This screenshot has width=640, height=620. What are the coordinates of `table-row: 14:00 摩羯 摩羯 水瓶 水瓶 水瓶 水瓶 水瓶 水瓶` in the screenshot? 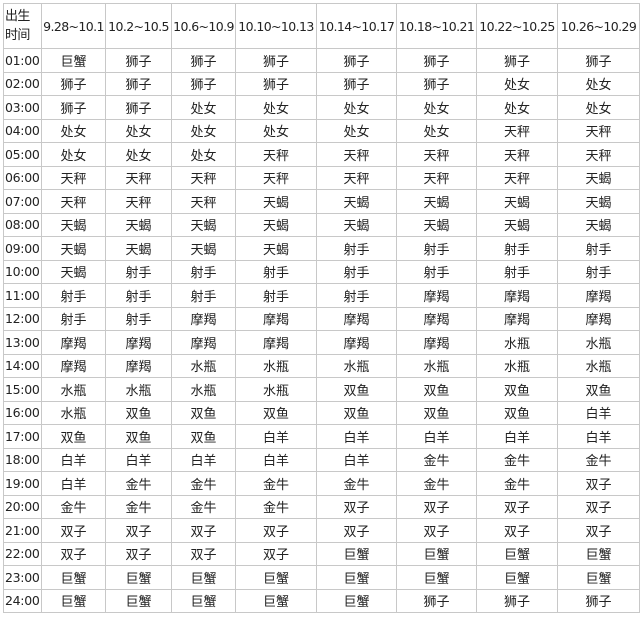 It's located at (321, 365).